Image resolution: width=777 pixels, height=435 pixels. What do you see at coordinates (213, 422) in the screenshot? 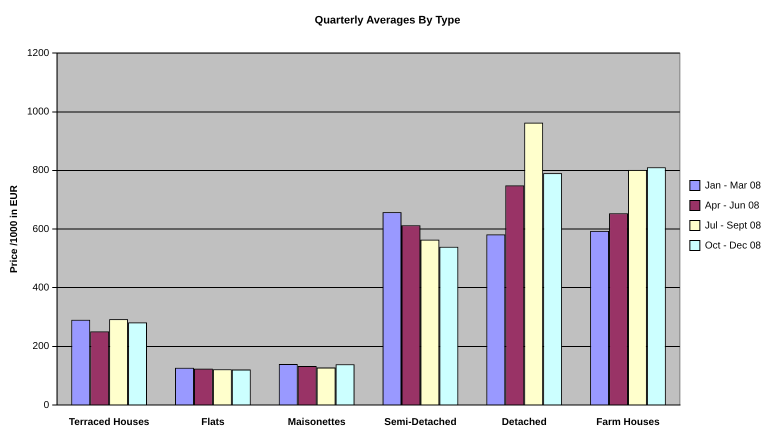
I see `x-tick-label: Flats` at bounding box center [213, 422].